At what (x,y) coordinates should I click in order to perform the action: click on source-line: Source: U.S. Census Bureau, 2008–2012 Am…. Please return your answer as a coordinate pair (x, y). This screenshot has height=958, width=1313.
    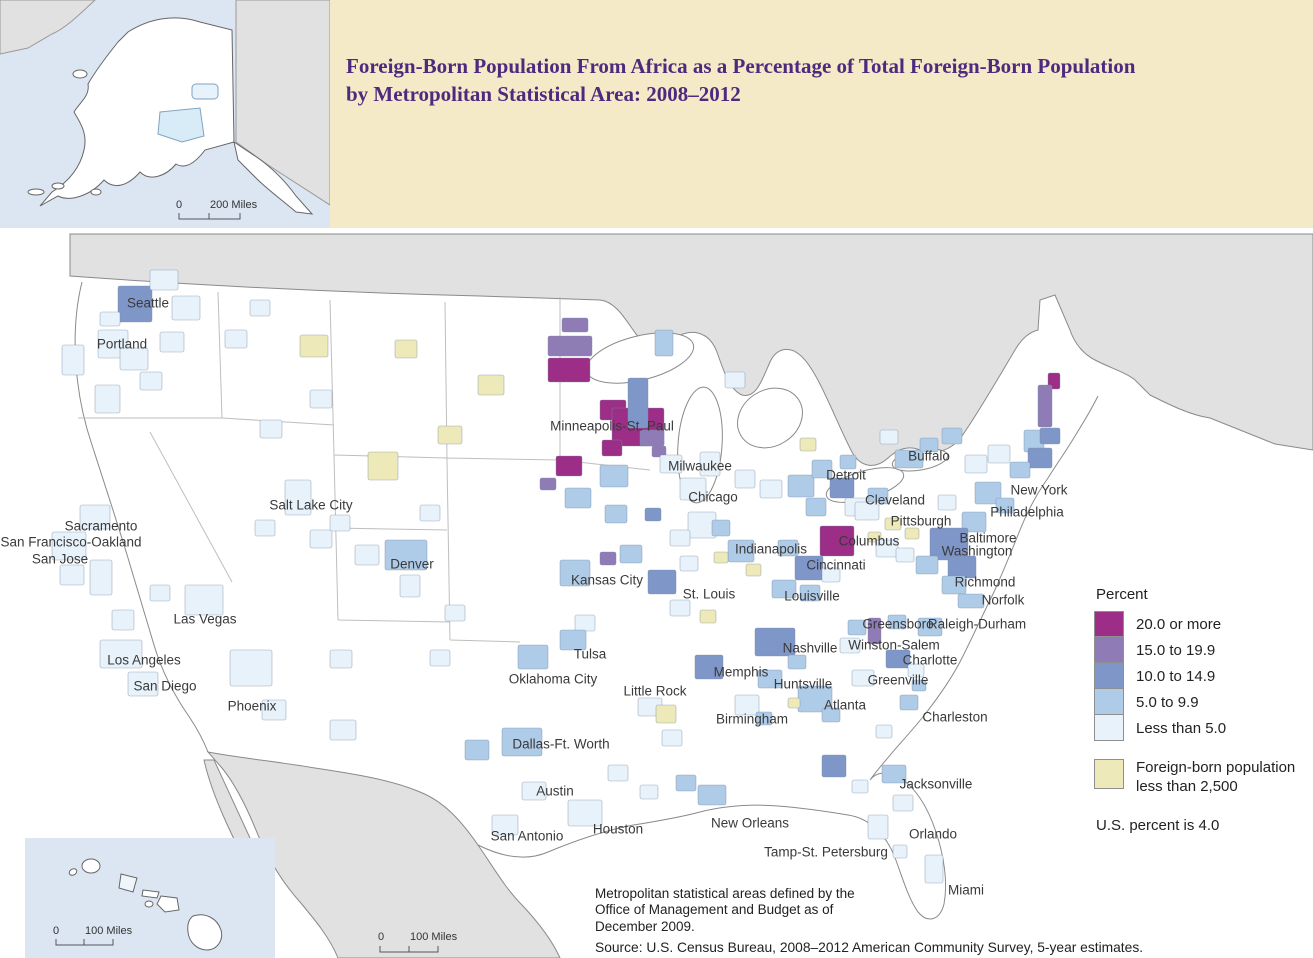
    Looking at the image, I should click on (869, 947).